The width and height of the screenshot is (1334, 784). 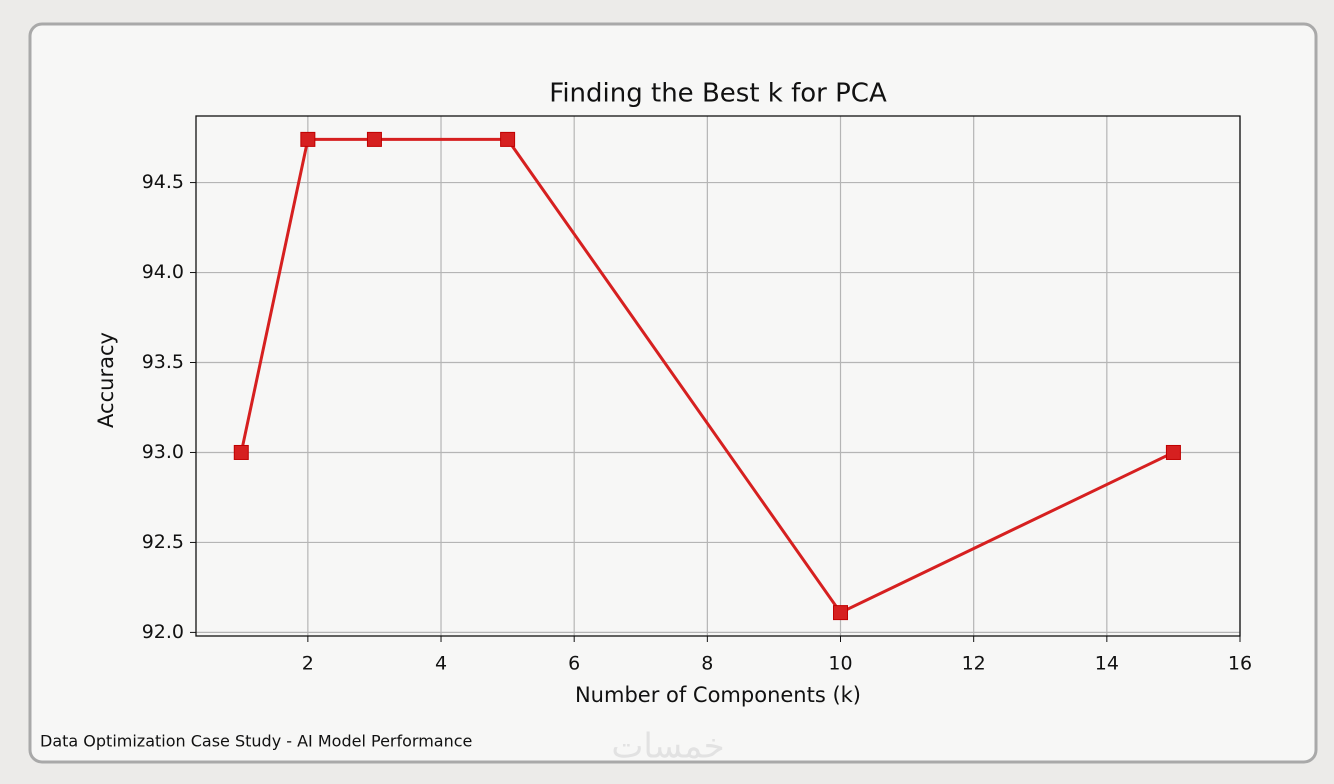 I want to click on y-tick-label: 93.0, so click(x=163, y=452).